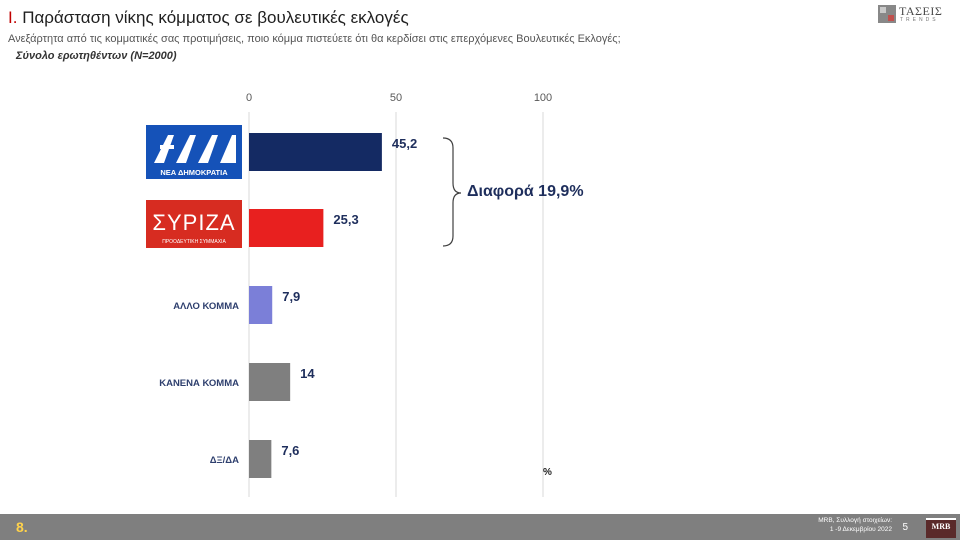 The width and height of the screenshot is (960, 540). I want to click on tasis-logo: ΤΑΣΕΙΣ TRENDS, so click(914, 15).